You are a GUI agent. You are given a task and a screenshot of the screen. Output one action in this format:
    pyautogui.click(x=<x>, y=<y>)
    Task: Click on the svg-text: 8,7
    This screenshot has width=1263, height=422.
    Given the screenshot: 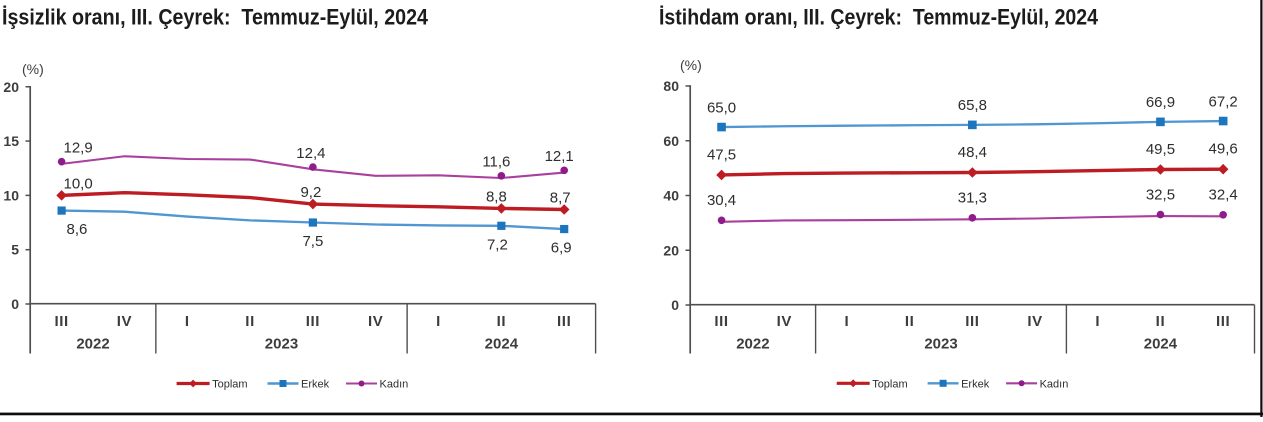 What is the action you would take?
    pyautogui.click(x=560, y=198)
    